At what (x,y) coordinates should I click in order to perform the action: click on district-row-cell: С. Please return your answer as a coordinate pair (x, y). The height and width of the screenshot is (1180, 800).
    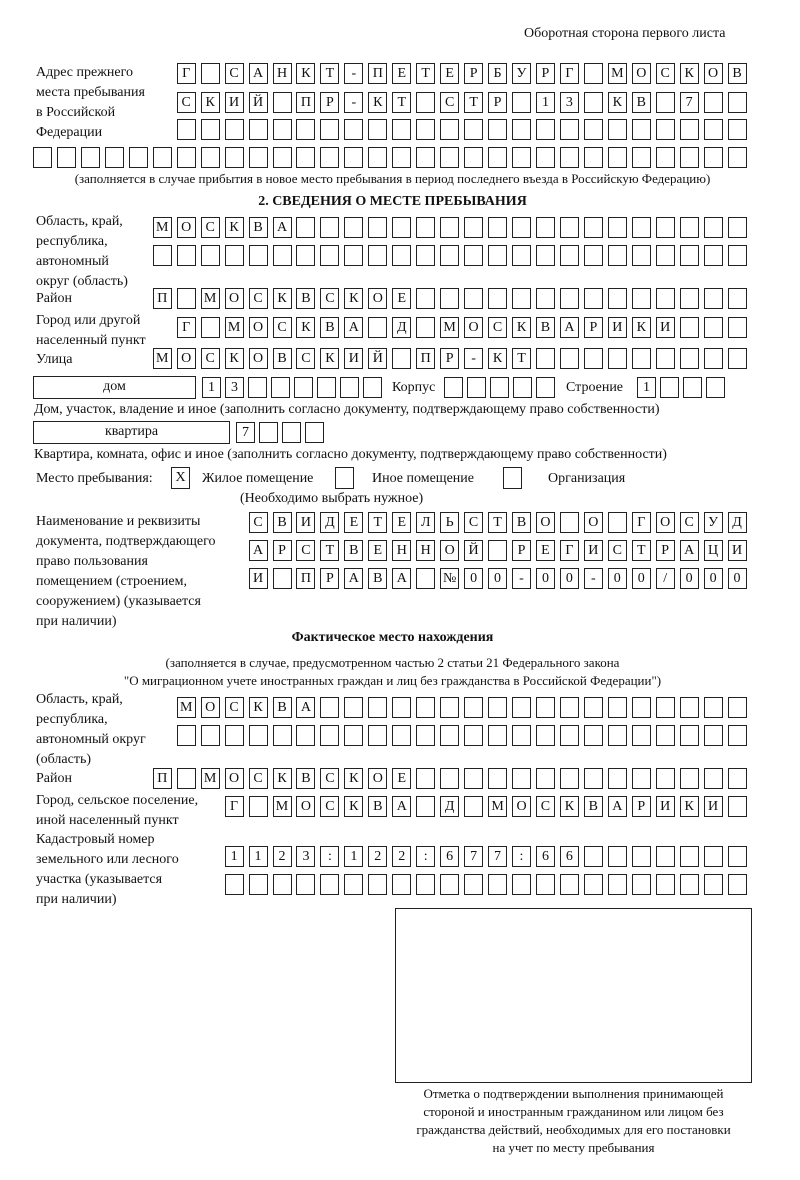
    Looking at the image, I should click on (330, 298).